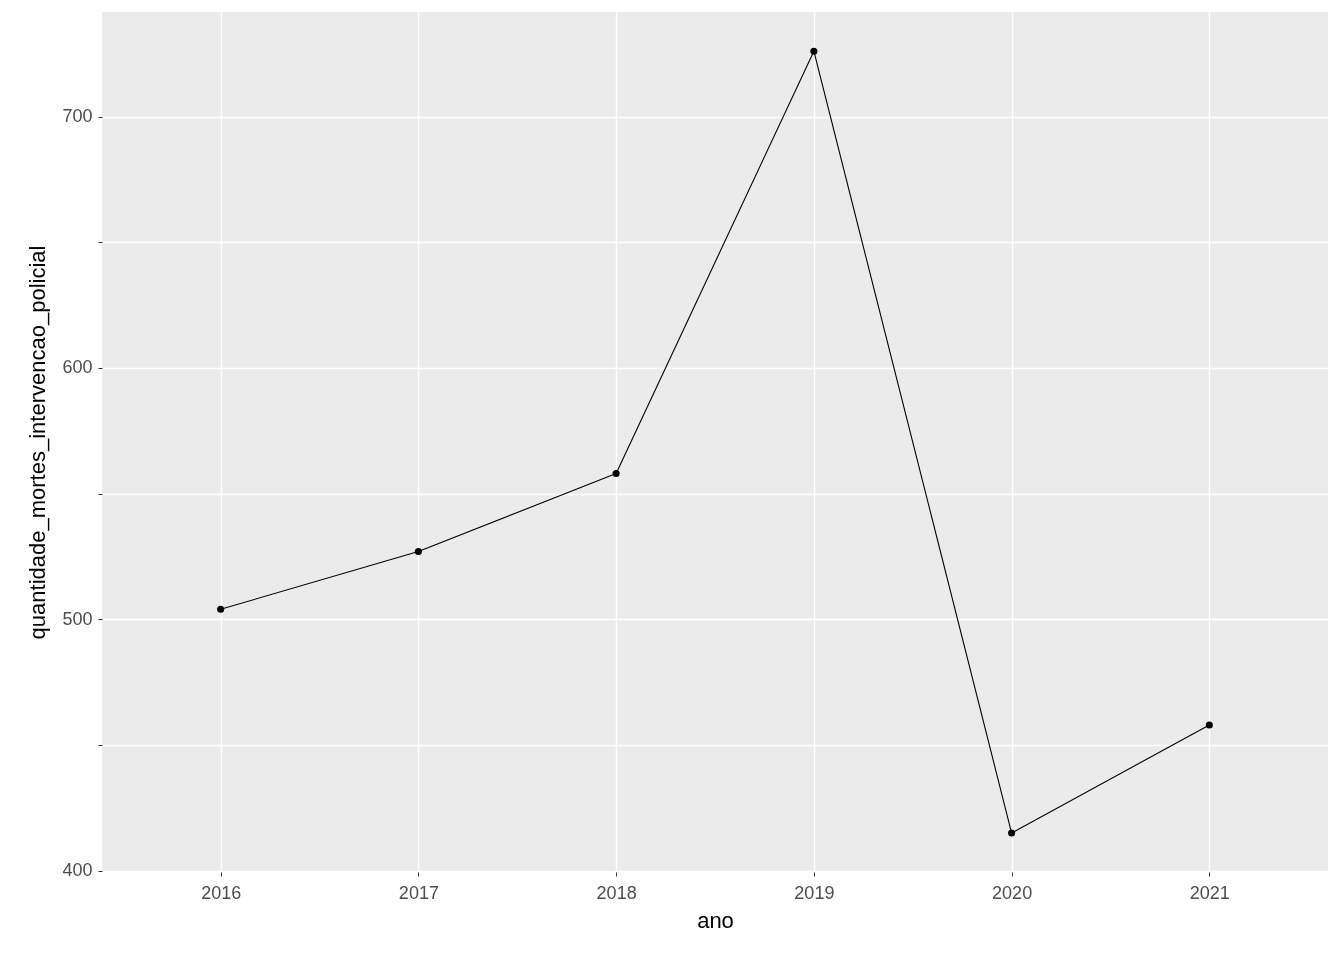 This screenshot has height=960, width=1344. What do you see at coordinates (1209, 892) in the screenshot?
I see `x-tick-label: 2021` at bounding box center [1209, 892].